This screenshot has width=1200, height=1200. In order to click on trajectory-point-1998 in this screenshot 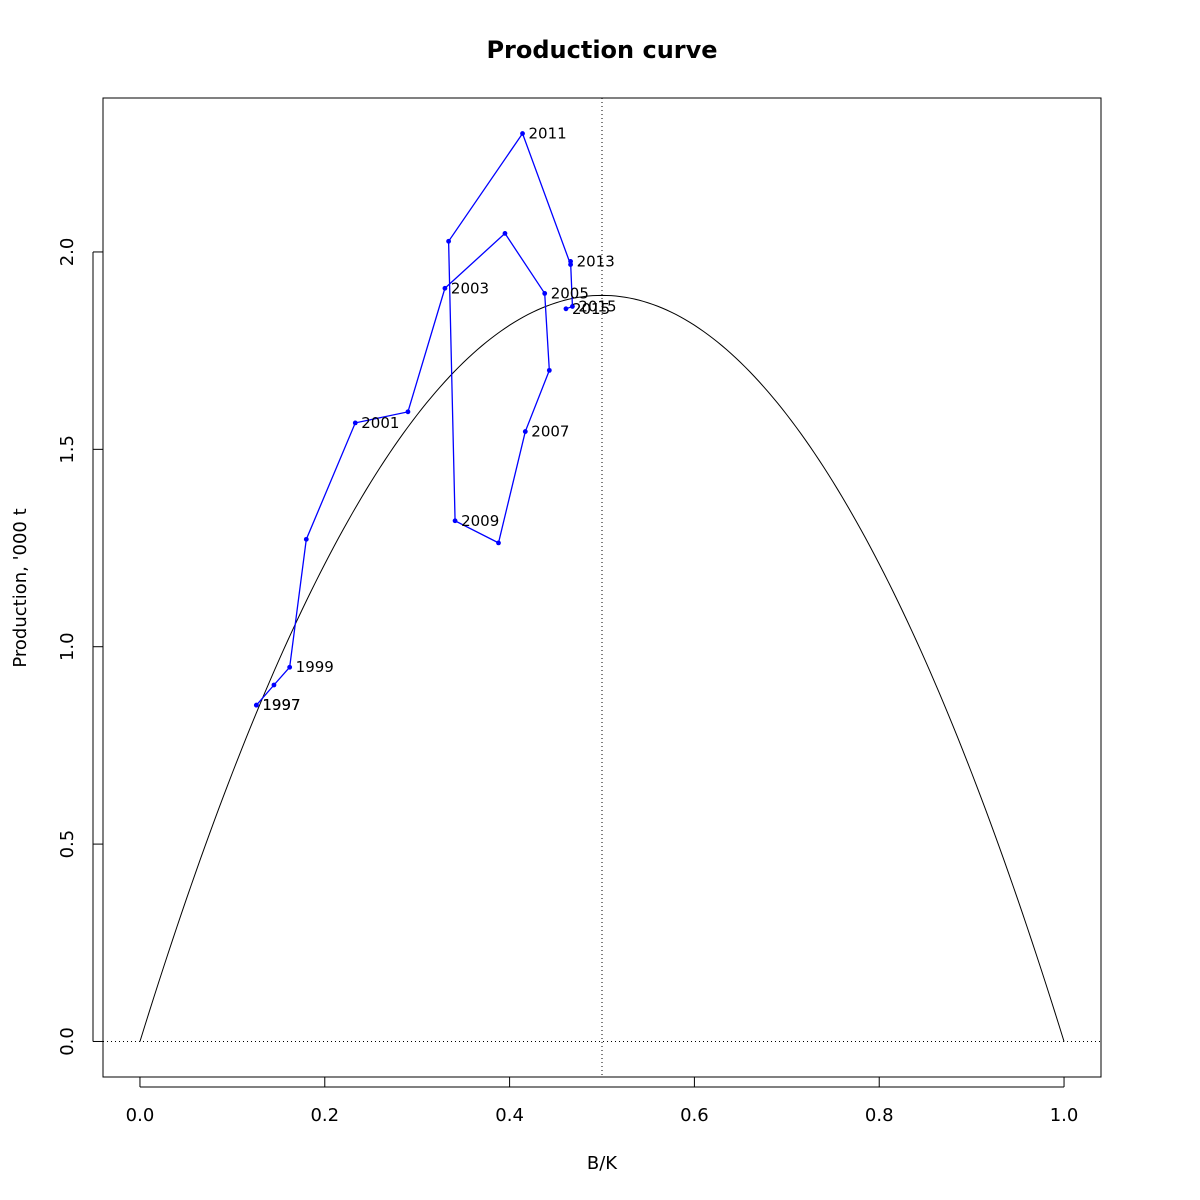, I will do `click(274, 685)`.